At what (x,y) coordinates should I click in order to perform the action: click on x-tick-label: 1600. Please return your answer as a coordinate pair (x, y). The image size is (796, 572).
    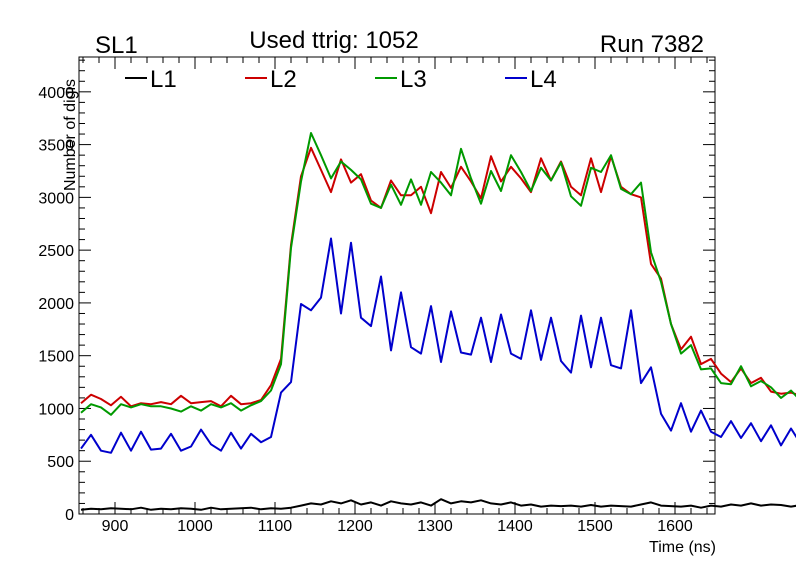
    Looking at the image, I should click on (675, 526).